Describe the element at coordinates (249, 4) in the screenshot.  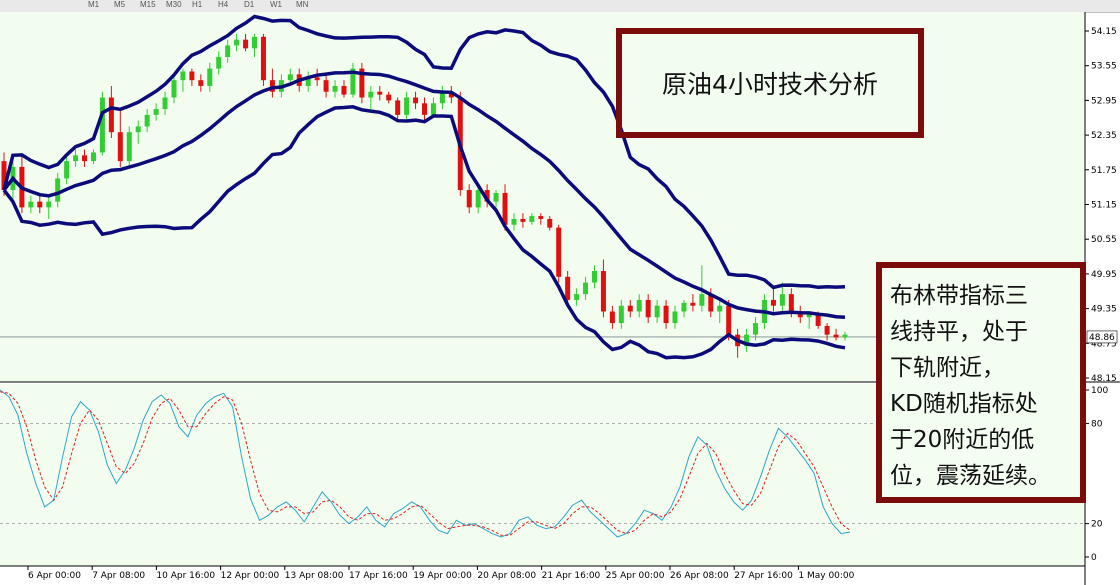
I see `timeframe-d1: D1` at that location.